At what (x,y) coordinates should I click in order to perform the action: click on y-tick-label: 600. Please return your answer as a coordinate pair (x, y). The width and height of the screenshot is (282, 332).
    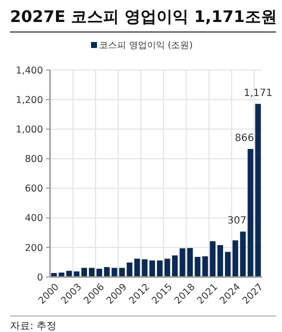
    Looking at the image, I should click on (33, 189).